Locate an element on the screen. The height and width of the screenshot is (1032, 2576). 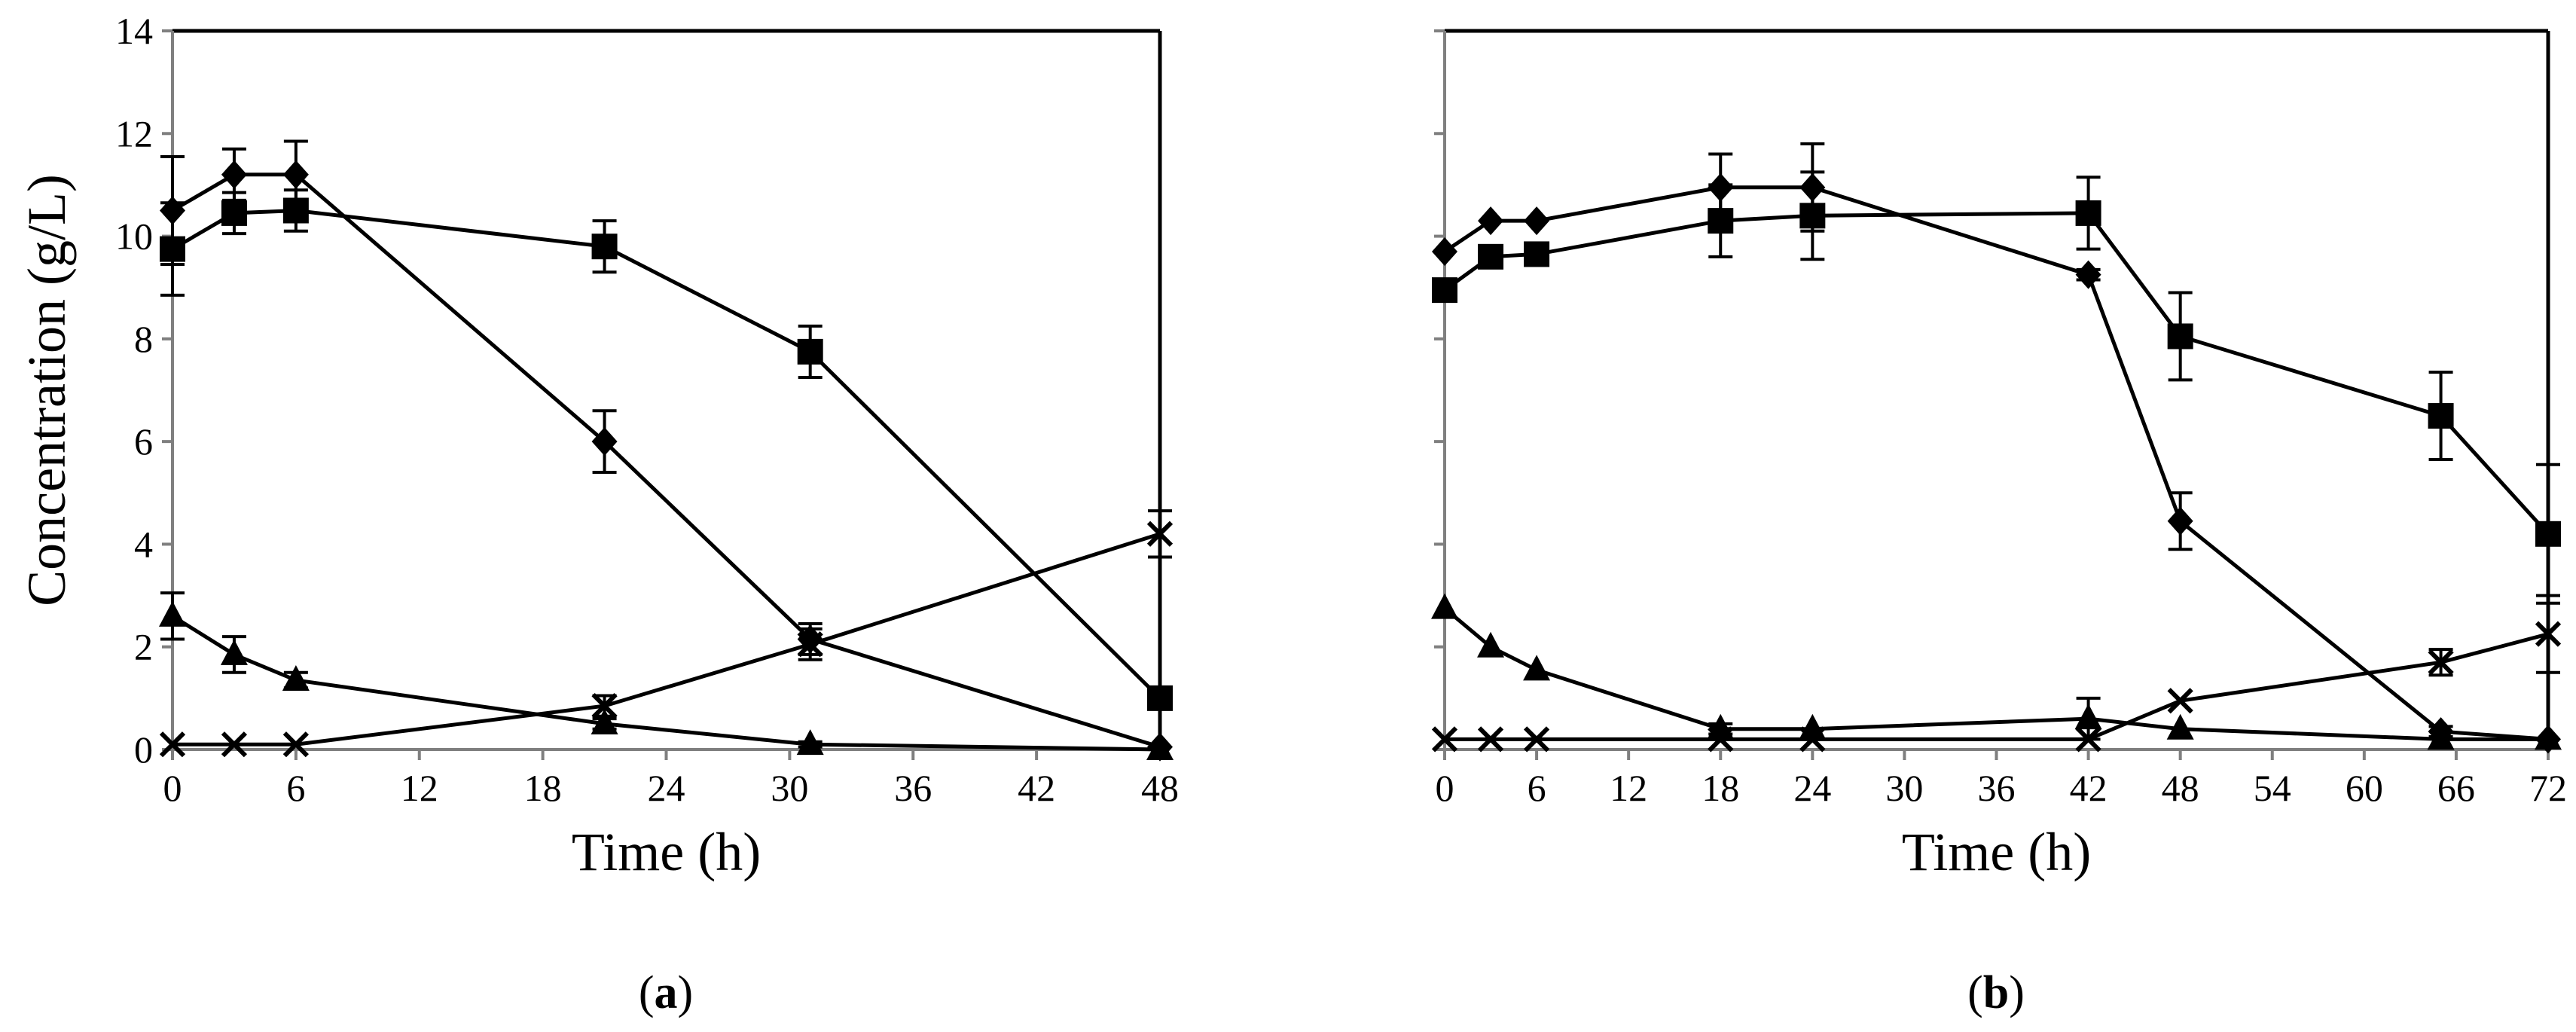
panel-label: (b) is located at coordinates (1996, 992).